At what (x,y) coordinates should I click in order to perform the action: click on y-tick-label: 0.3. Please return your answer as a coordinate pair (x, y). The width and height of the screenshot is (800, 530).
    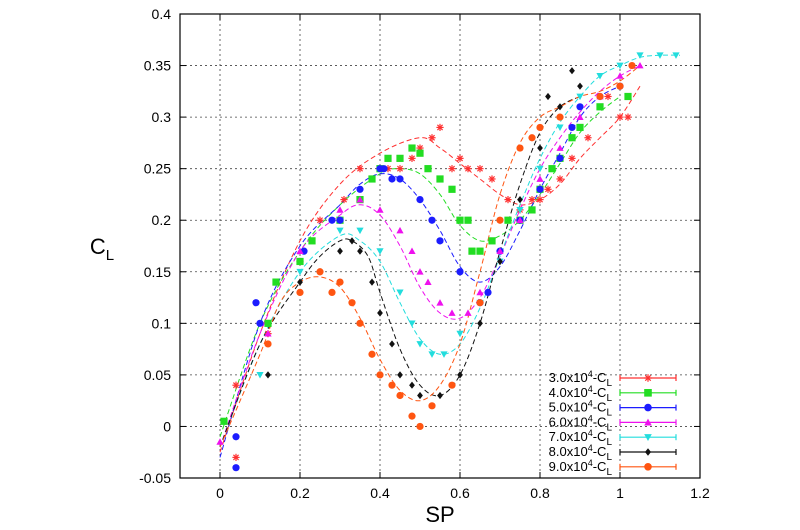
    Looking at the image, I should click on (162, 117).